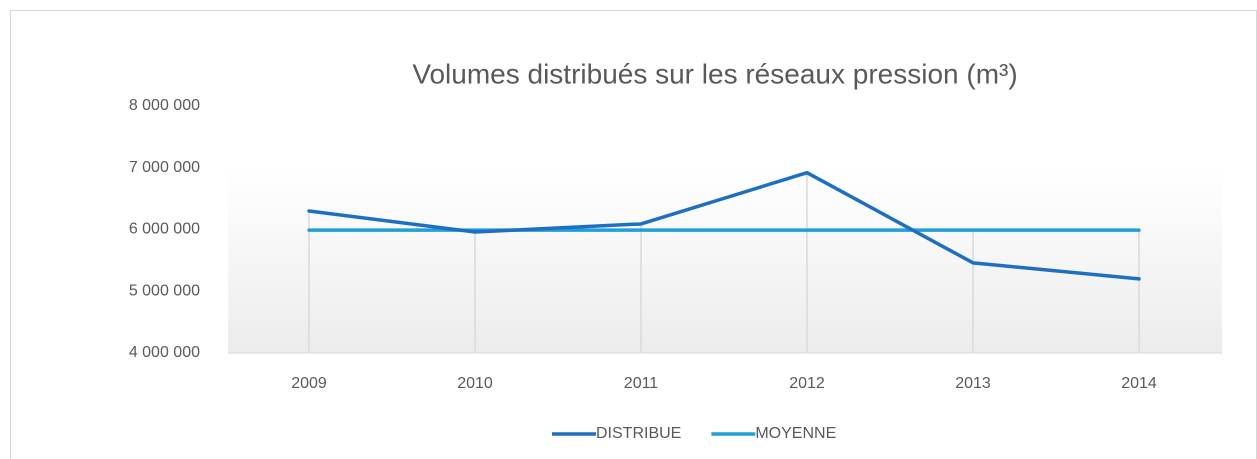  What do you see at coordinates (164, 105) in the screenshot?
I see `y-tick-label: 8 000 000` at bounding box center [164, 105].